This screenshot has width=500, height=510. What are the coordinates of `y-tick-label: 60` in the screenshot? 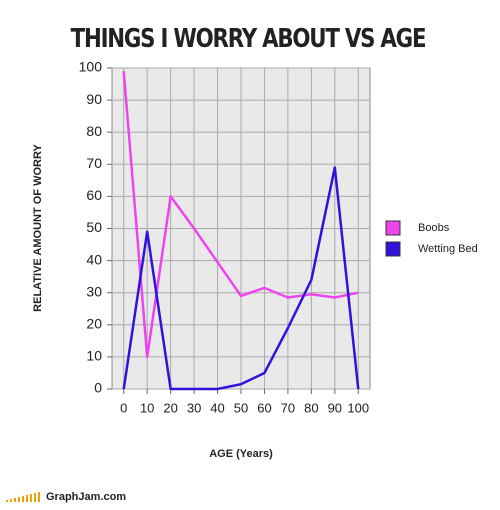 It's located at (94, 195).